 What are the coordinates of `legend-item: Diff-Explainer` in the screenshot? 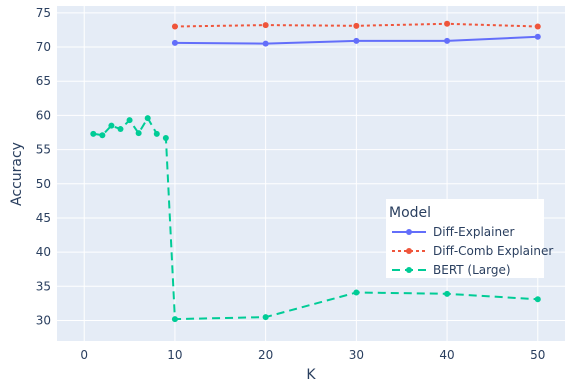 It's located at (453, 232).